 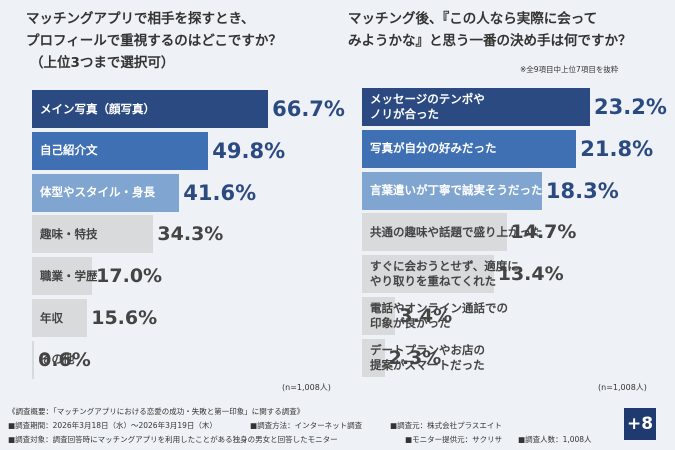 I want to click on chart-title: マッチングアプリで相手を探すとき、 プロフィールで重視するのはどこですか？, so click(x=154, y=30).